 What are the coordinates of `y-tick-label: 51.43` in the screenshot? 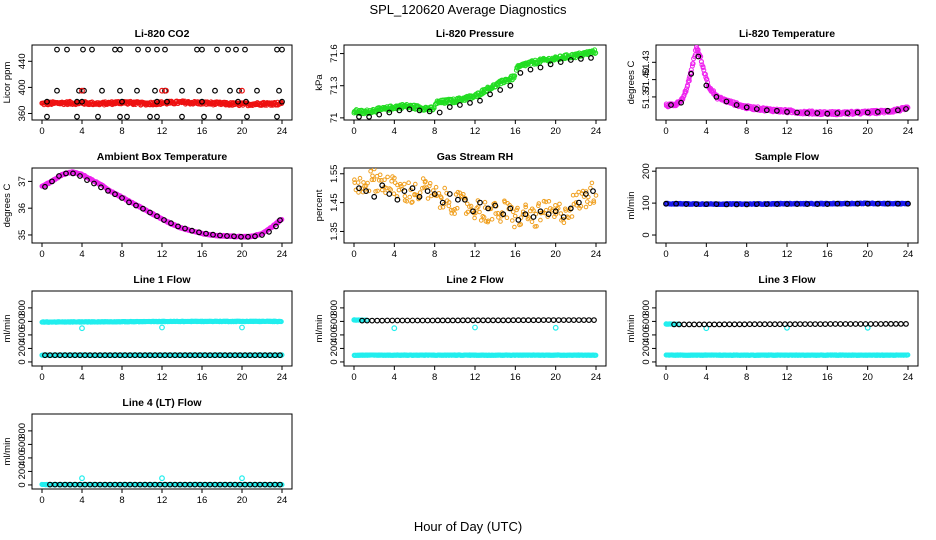 It's located at (646, 62).